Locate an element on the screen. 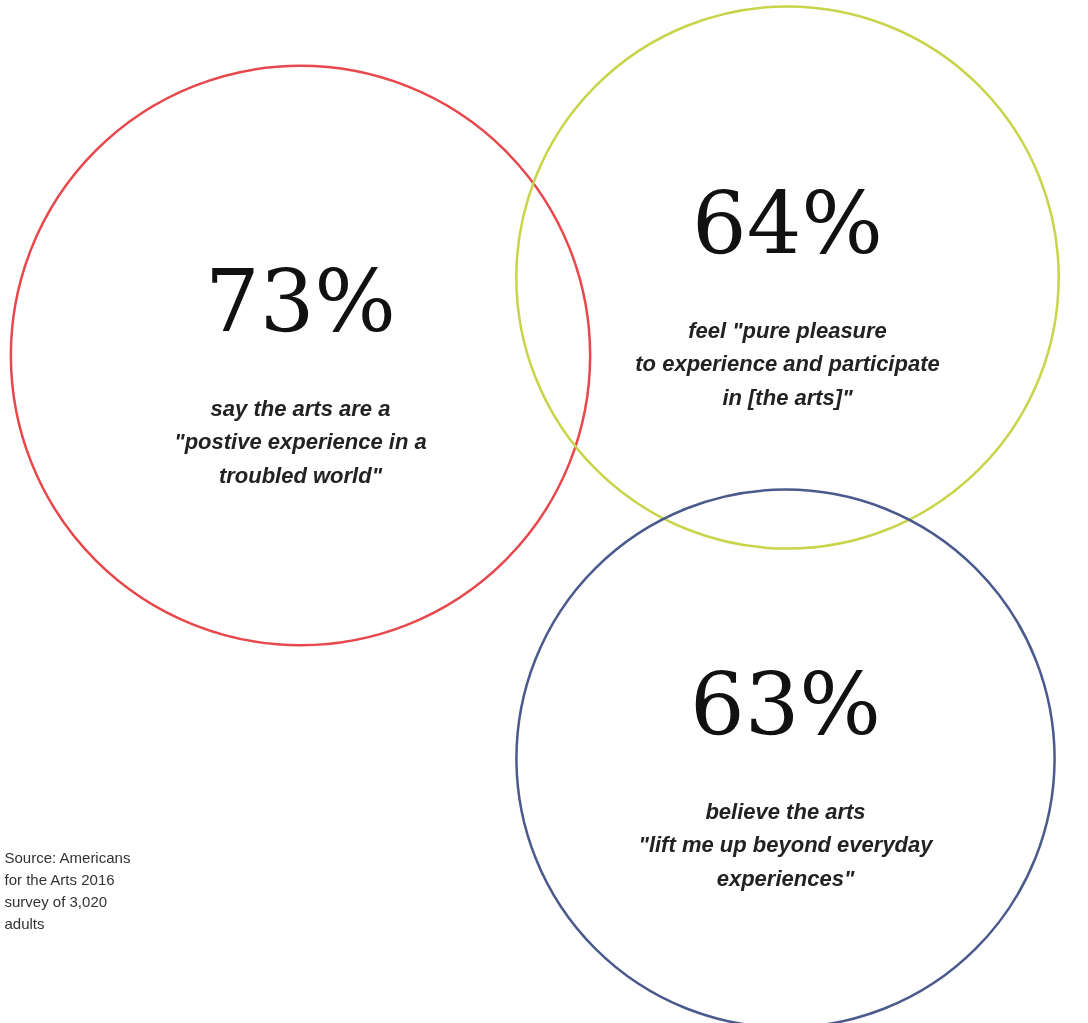 The height and width of the screenshot is (1023, 1088). category-label: say the arts are a "postive experience in a troubled world" is located at coordinates (300, 441).